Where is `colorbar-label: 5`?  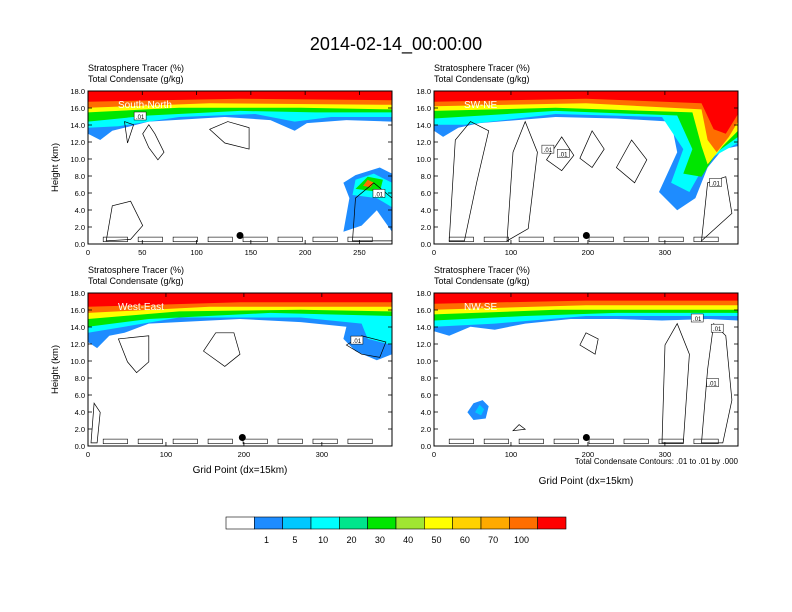 colorbar-label: 5 is located at coordinates (294, 540).